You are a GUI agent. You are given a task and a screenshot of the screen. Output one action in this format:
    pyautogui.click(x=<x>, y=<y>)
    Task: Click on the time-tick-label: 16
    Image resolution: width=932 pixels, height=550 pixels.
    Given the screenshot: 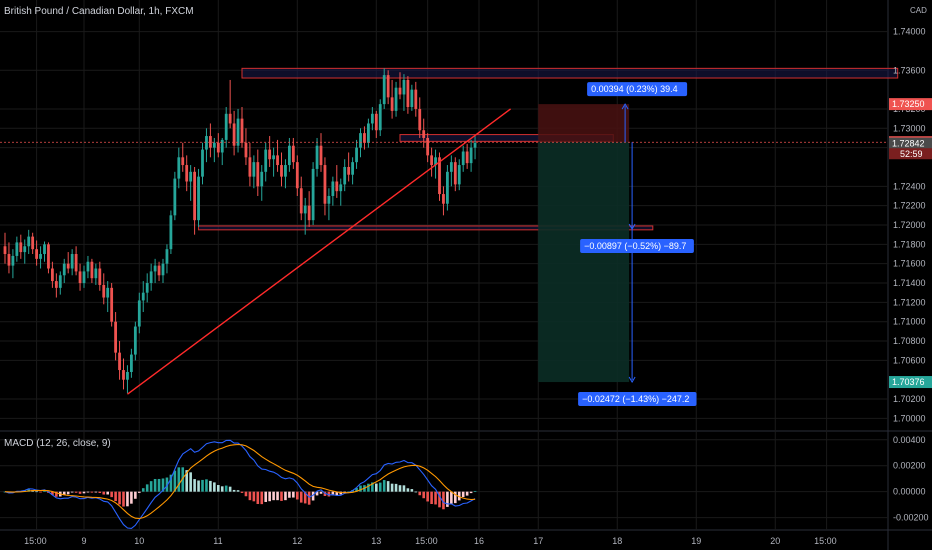 What is the action you would take?
    pyautogui.click(x=479, y=541)
    